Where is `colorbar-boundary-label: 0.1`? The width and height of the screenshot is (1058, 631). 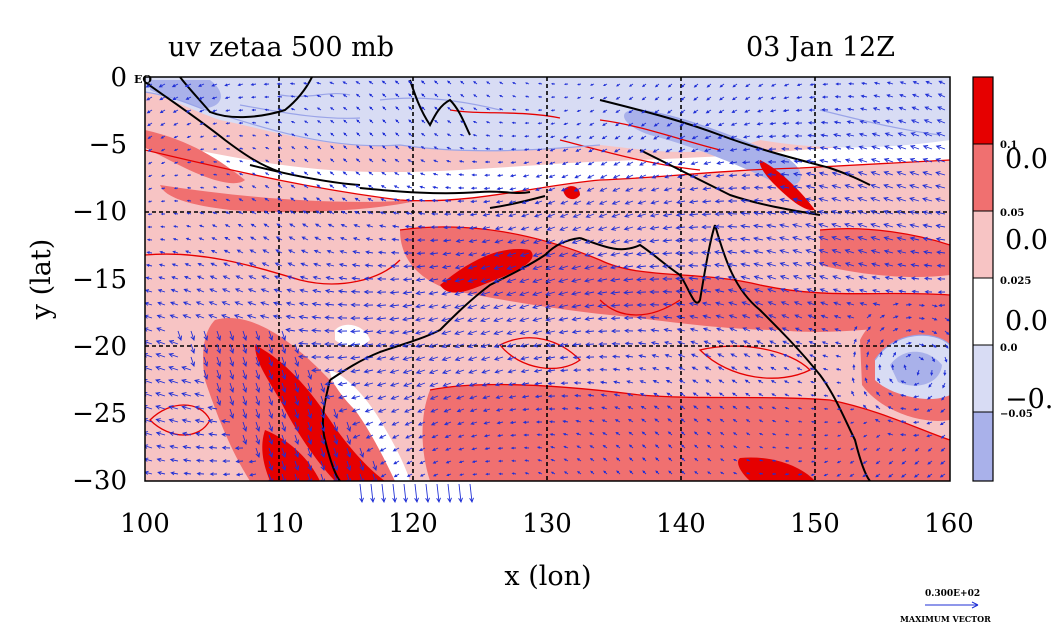
colorbar-boundary-label: 0.1 is located at coordinates (1008, 145).